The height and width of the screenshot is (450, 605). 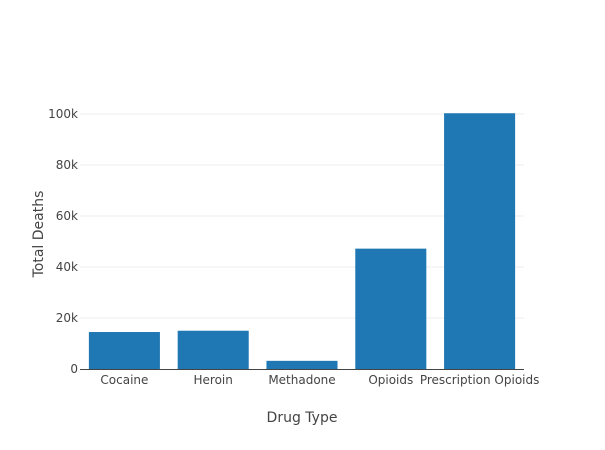 I want to click on y-tick-label: 40k, so click(x=67, y=267).